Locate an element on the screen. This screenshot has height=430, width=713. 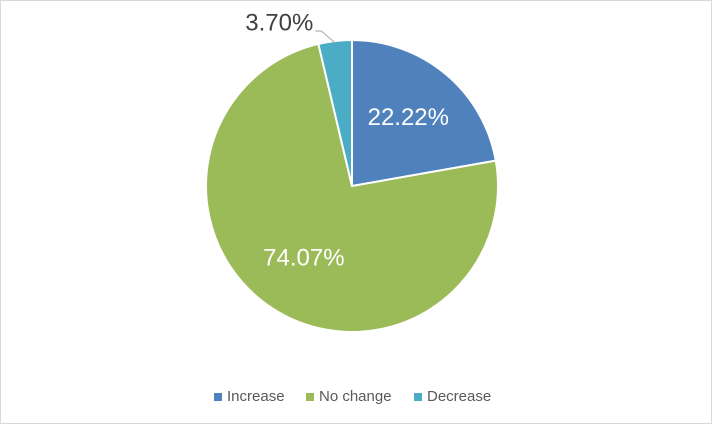
legend-label: Increase is located at coordinates (256, 396).